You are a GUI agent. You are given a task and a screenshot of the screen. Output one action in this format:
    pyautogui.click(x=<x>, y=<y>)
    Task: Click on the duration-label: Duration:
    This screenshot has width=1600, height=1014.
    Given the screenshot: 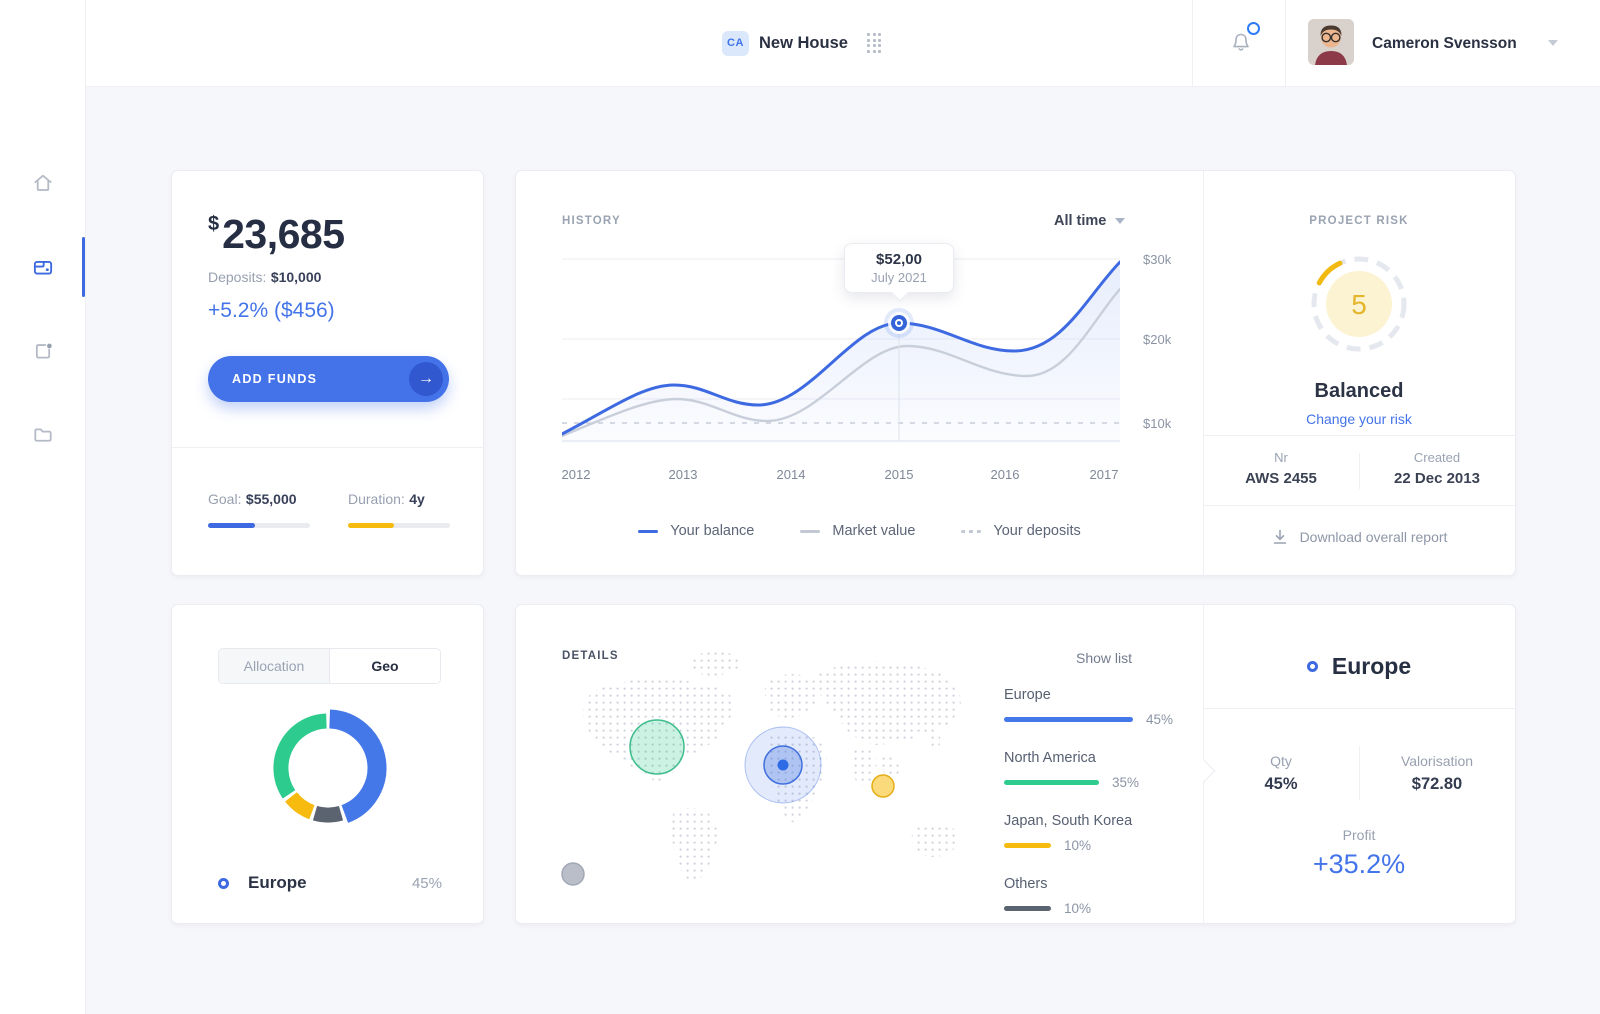 What is the action you would take?
    pyautogui.click(x=376, y=499)
    